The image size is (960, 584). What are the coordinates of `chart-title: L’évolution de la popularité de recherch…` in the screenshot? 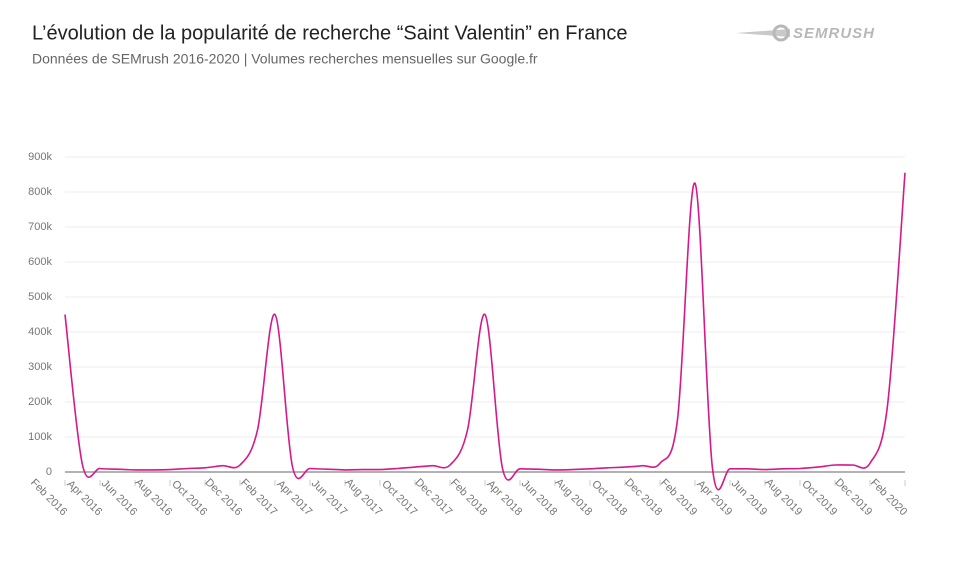 It's located at (330, 33).